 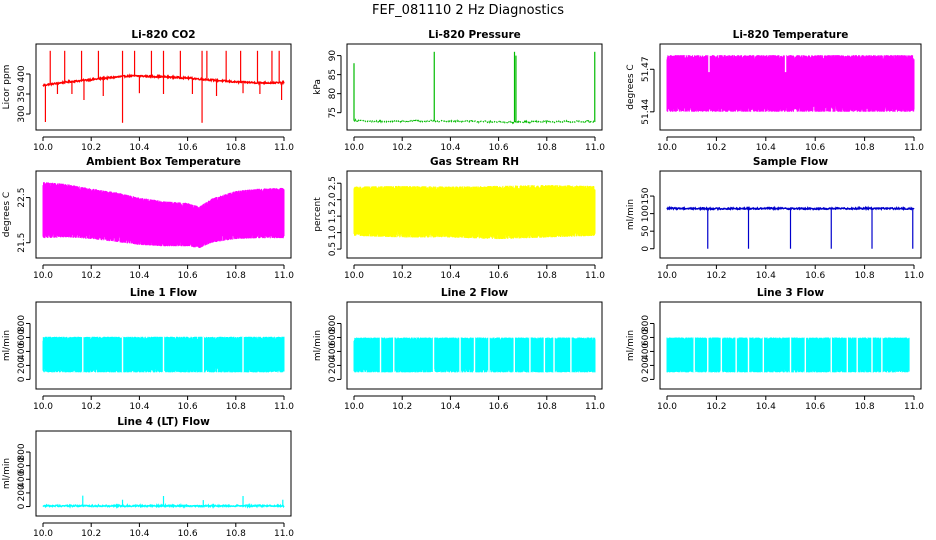 What do you see at coordinates (163, 422) in the screenshot?
I see `panel-title: Line 4 (LT) Flow` at bounding box center [163, 422].